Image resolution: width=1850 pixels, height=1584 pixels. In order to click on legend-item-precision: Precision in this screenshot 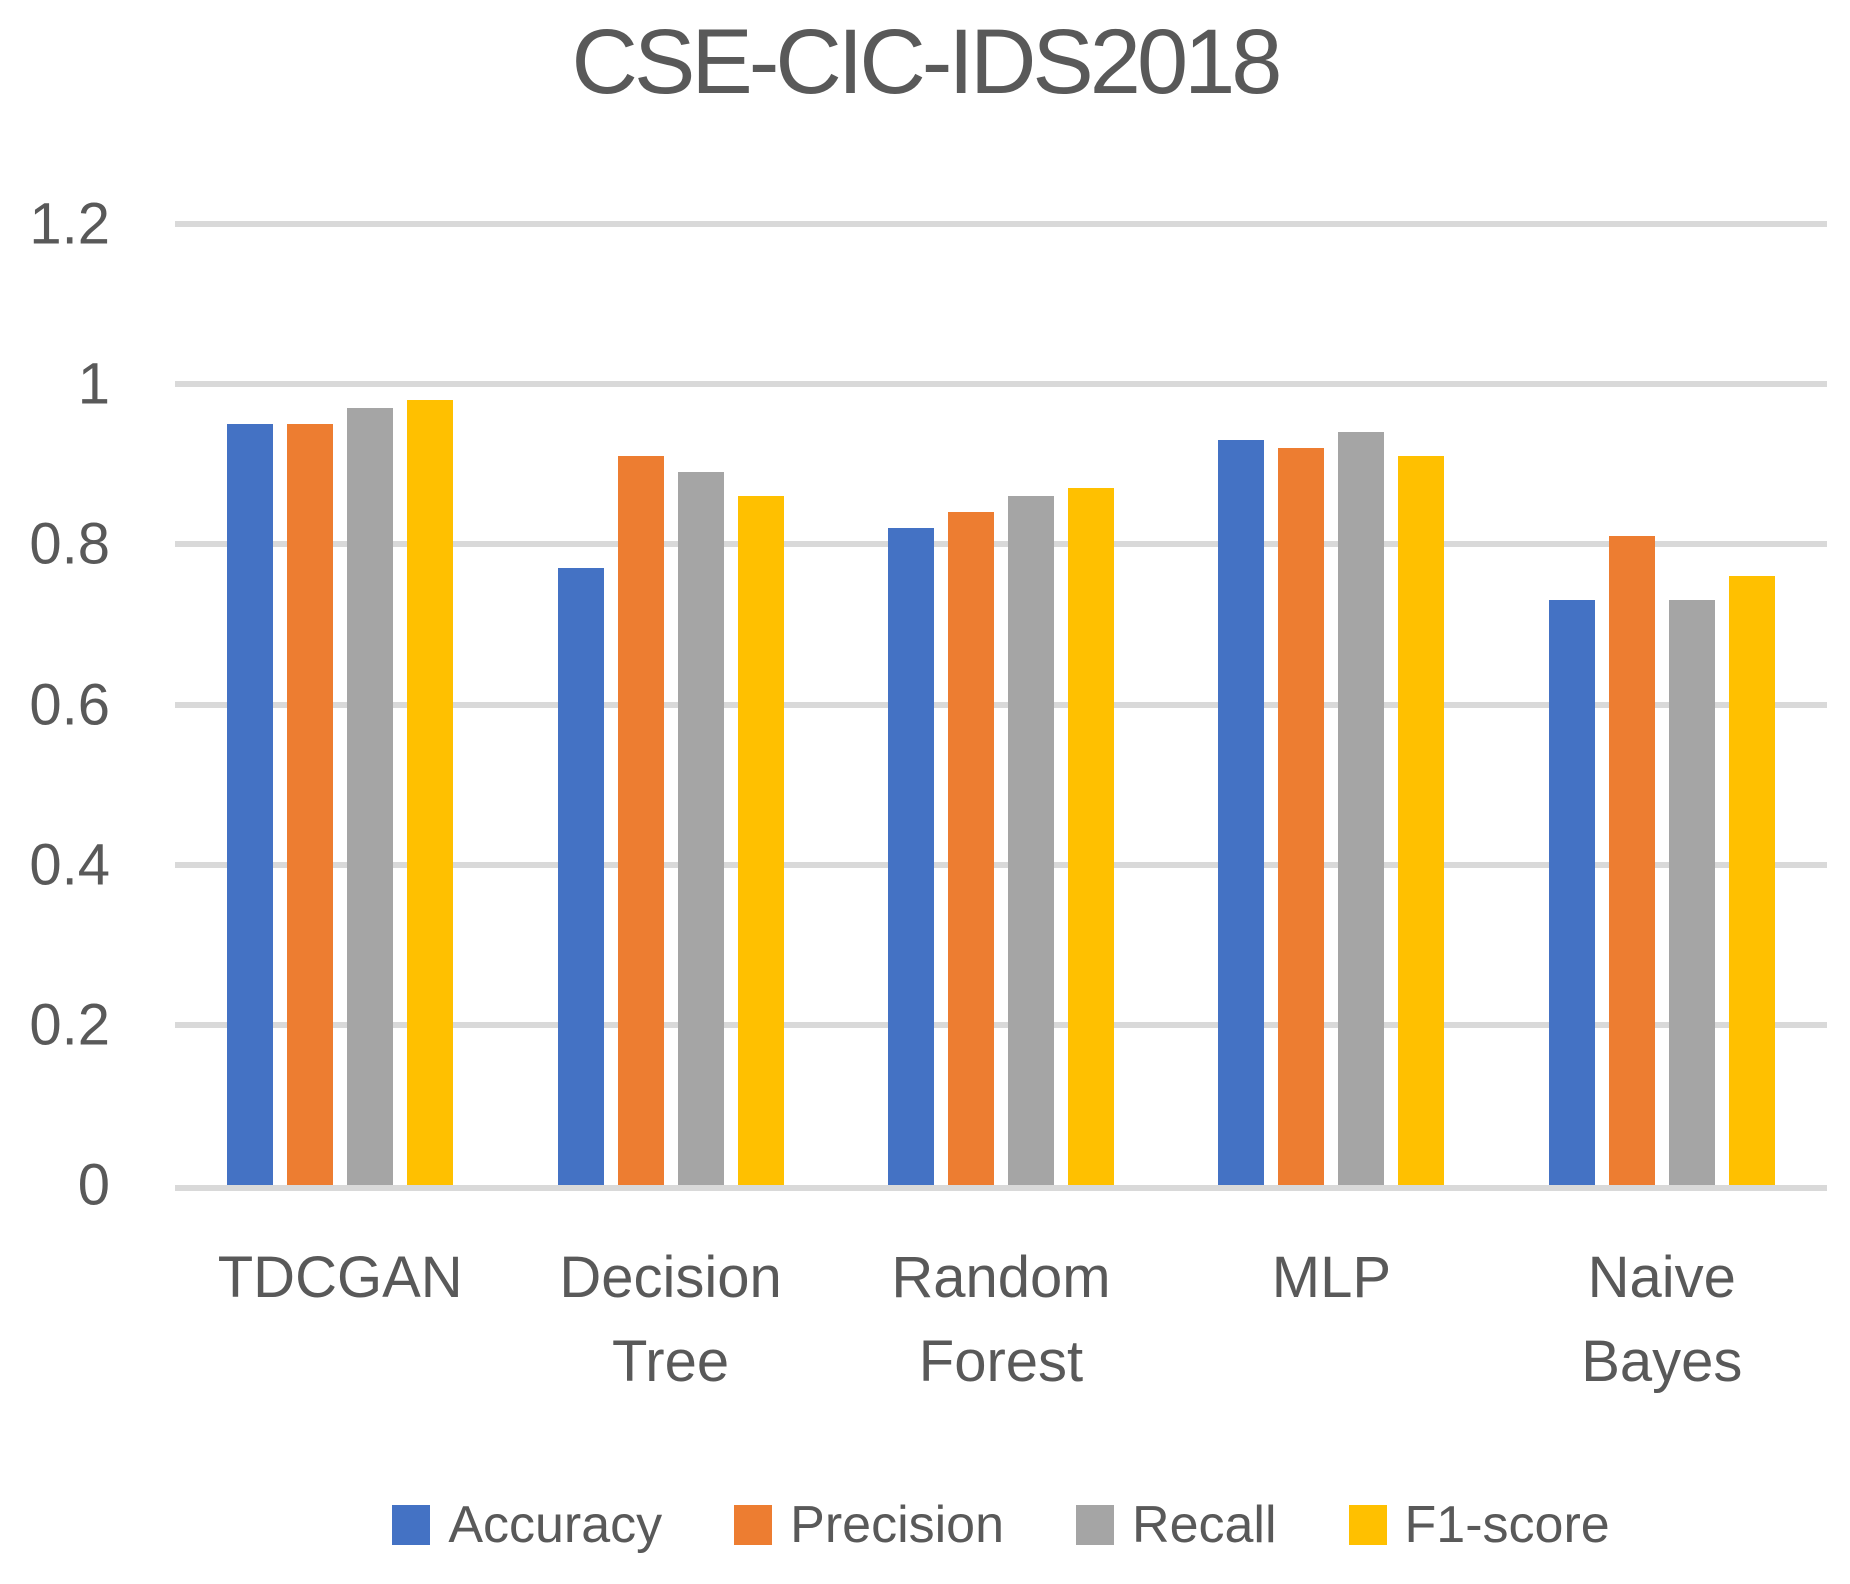, I will do `click(869, 1525)`.